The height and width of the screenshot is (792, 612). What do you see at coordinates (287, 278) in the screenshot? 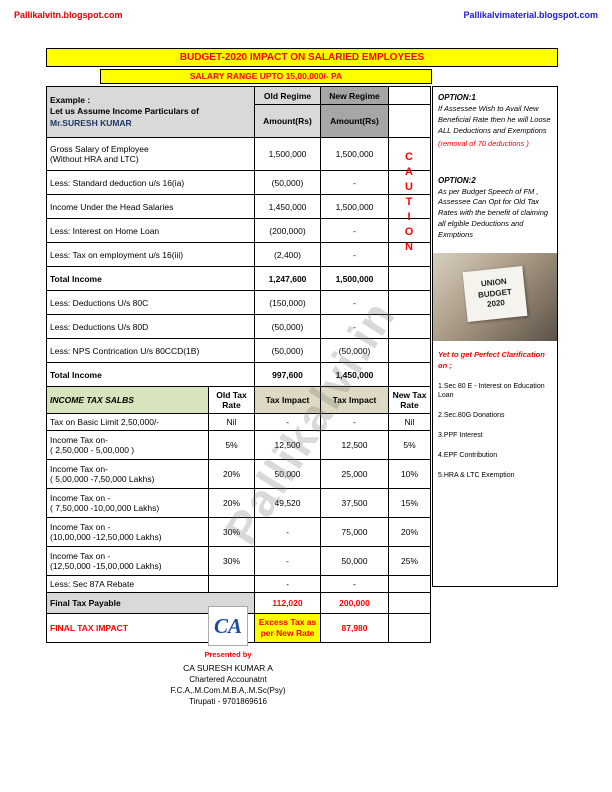
I see `income-old-amount: 1,247,600` at bounding box center [287, 278].